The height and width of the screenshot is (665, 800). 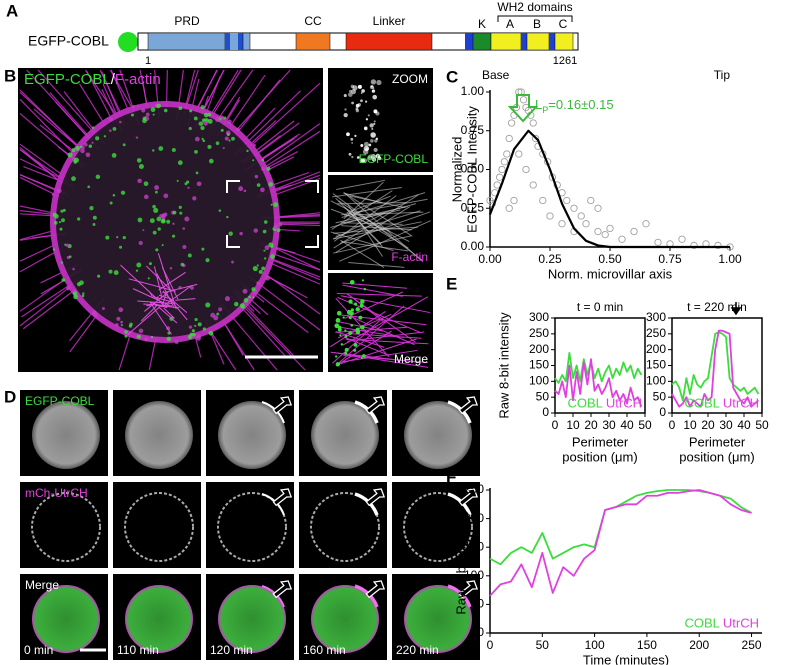 What do you see at coordinates (600, 307) in the screenshot?
I see `chart-title: t = 0 min` at bounding box center [600, 307].